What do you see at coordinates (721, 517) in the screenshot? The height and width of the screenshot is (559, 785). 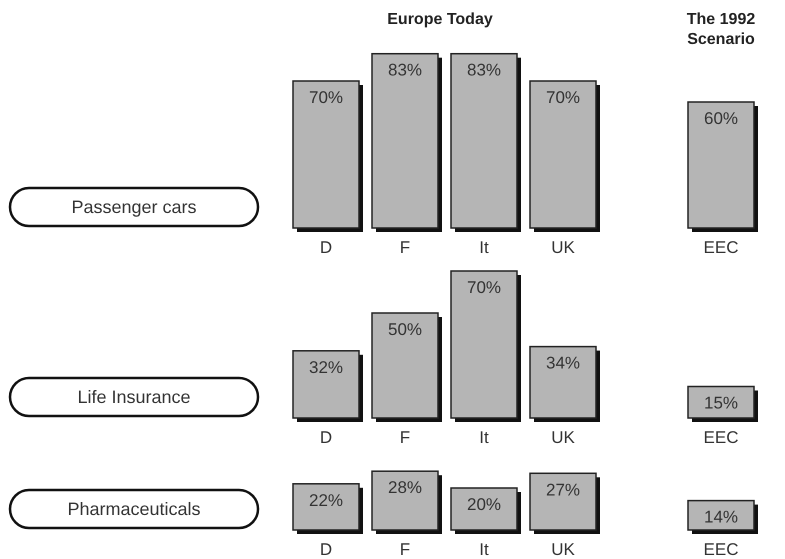 I see `data-label: 14%` at bounding box center [721, 517].